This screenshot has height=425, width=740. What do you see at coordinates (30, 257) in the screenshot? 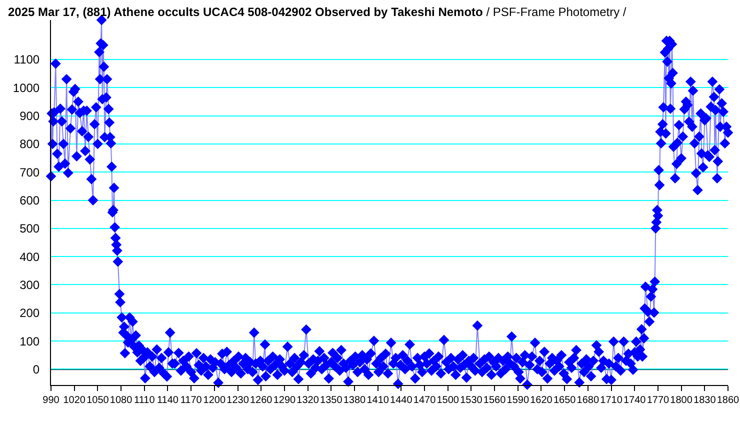
I see `y-tick-label: 400` at bounding box center [30, 257].